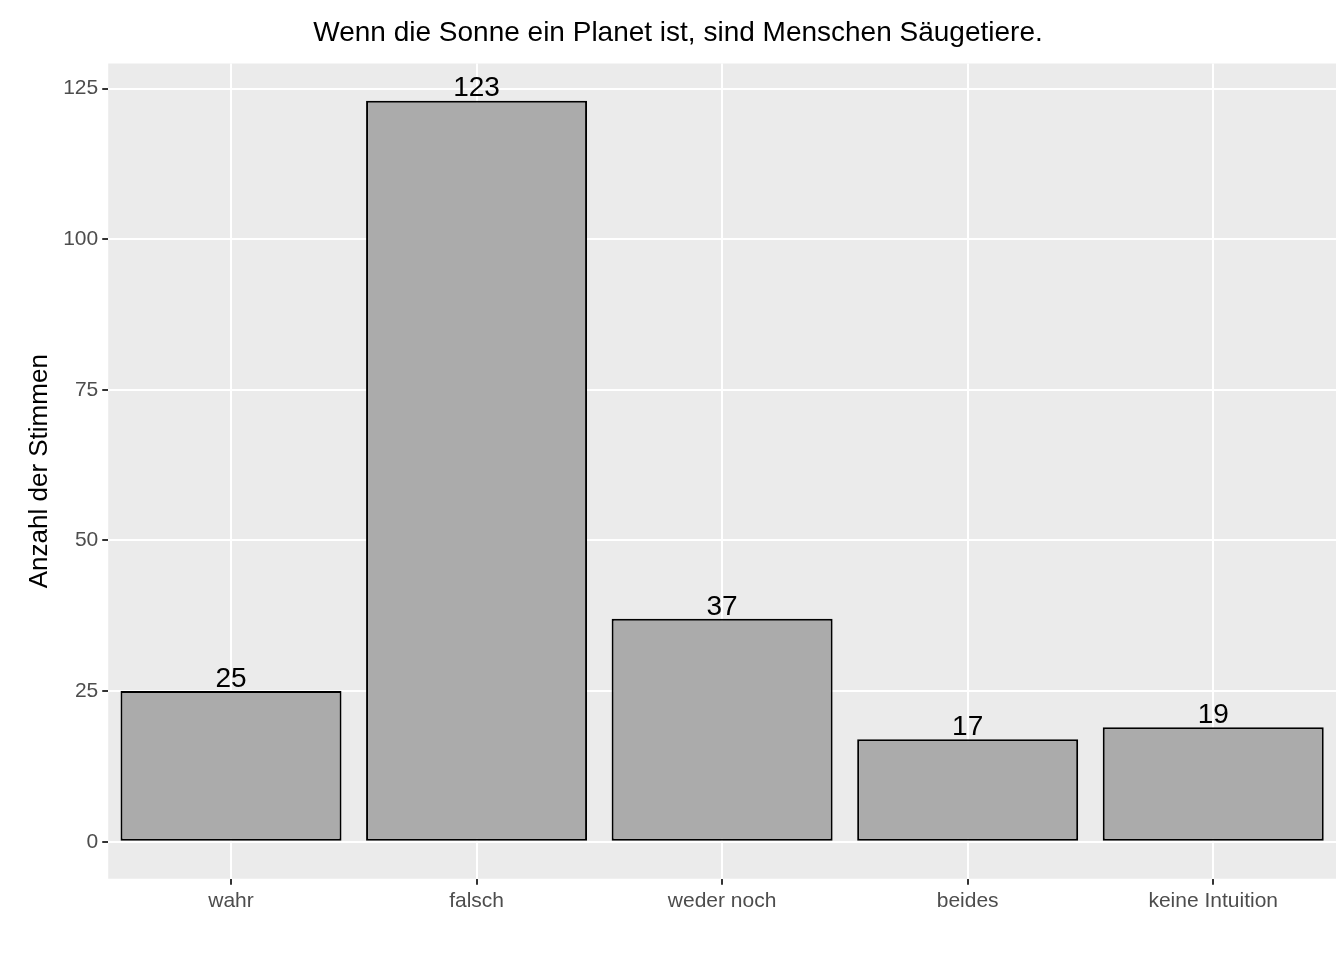 Image resolution: width=1336 pixels, height=958 pixels. I want to click on y-tick-label: 75, so click(86, 388).